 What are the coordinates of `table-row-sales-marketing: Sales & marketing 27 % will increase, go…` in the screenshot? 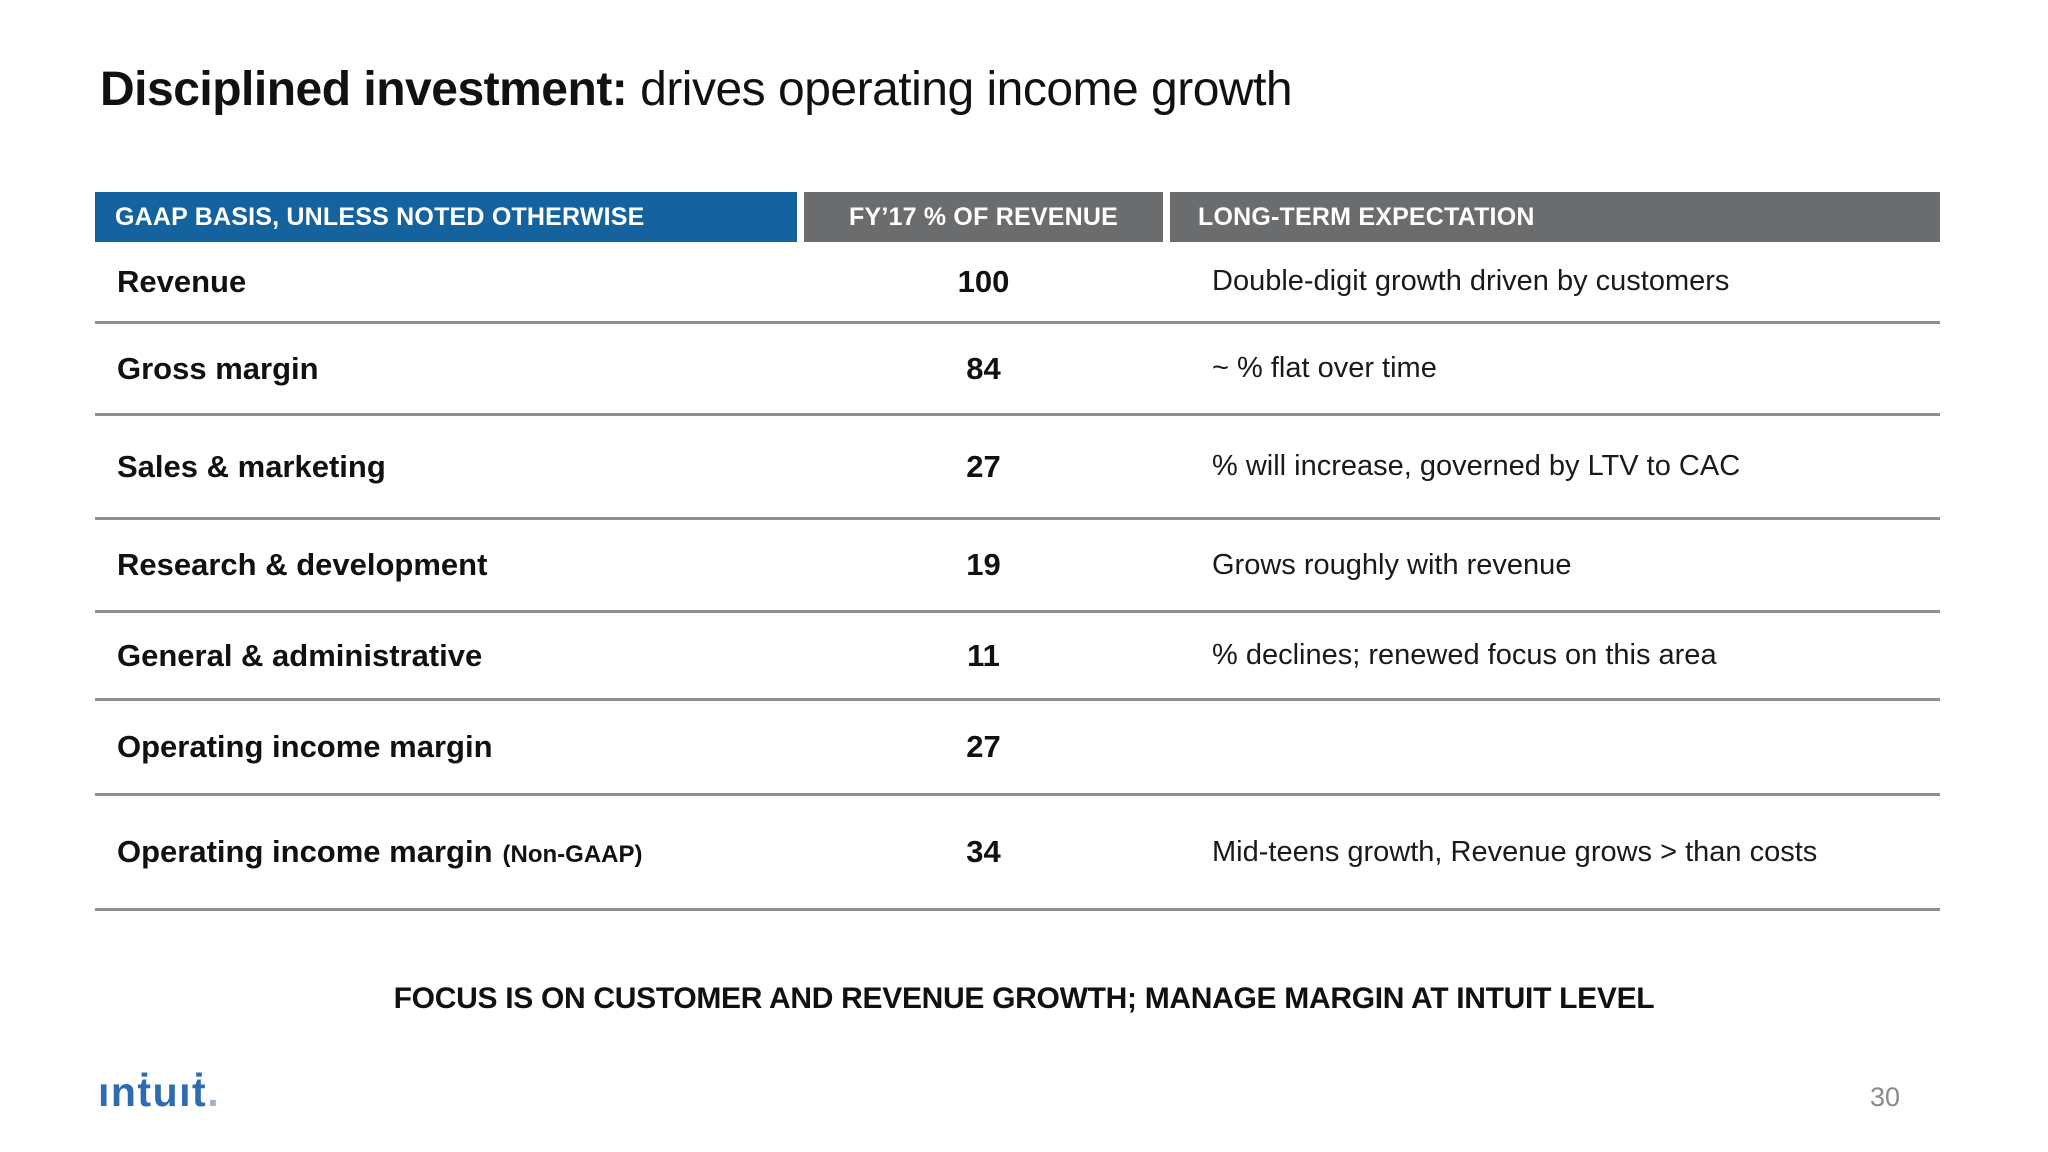 It's located at (1017, 468).